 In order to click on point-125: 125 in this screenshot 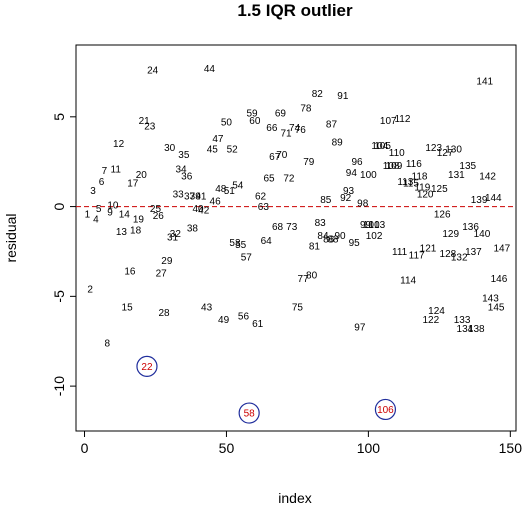, I will do `click(439, 189)`.